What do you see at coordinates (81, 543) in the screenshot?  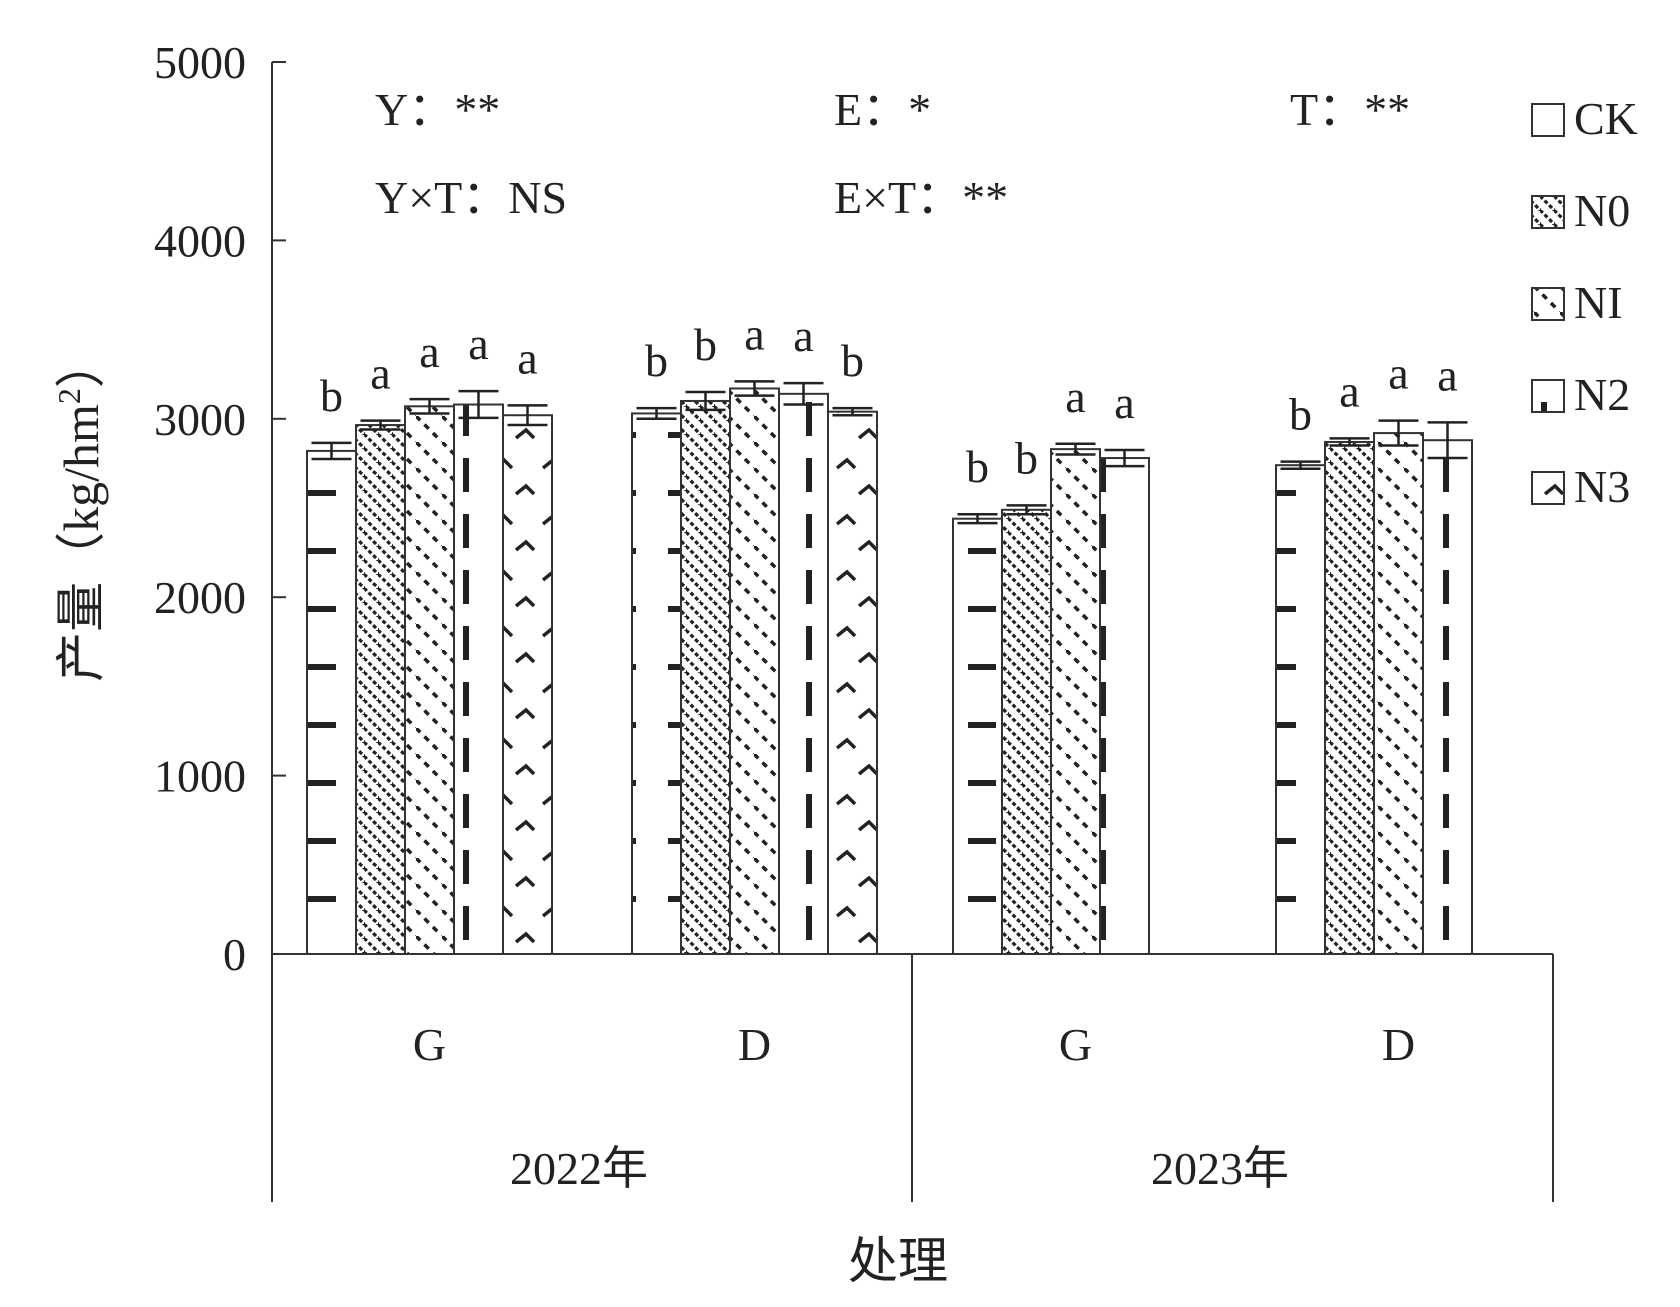 I see `y-axis-title-text: 产量（kg/hm` at bounding box center [81, 543].